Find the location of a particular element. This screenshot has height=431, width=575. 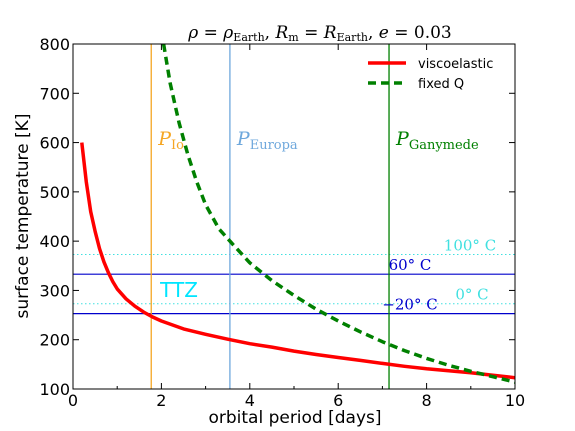

x-tick-label: 4 is located at coordinates (250, 400).